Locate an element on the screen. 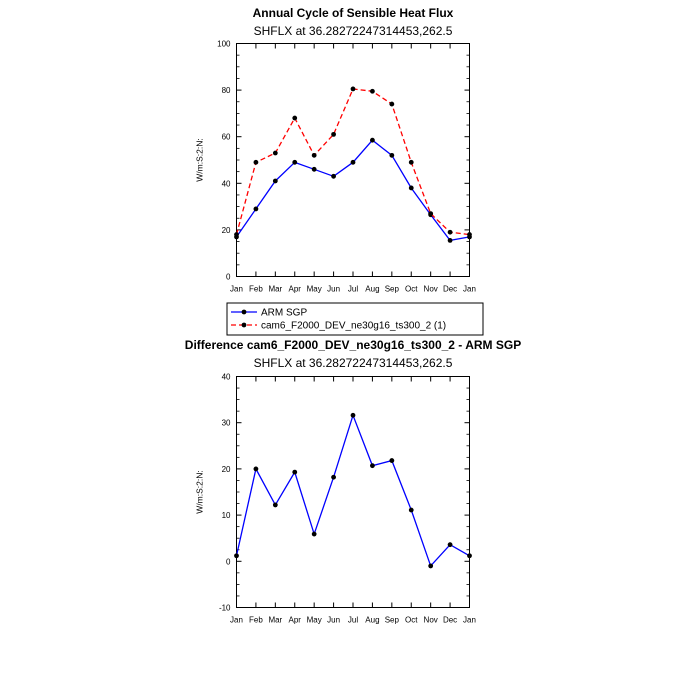  y-tick-label: 80 is located at coordinates (226, 90).